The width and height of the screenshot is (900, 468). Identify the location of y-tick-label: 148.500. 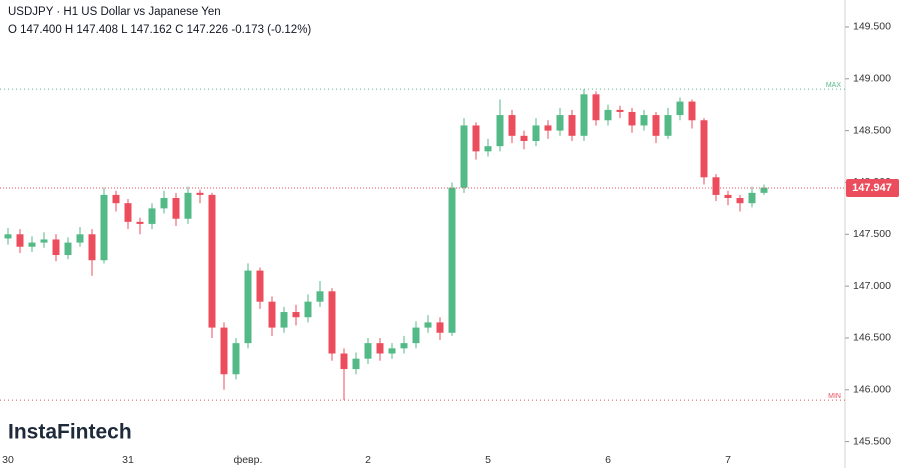
(872, 130).